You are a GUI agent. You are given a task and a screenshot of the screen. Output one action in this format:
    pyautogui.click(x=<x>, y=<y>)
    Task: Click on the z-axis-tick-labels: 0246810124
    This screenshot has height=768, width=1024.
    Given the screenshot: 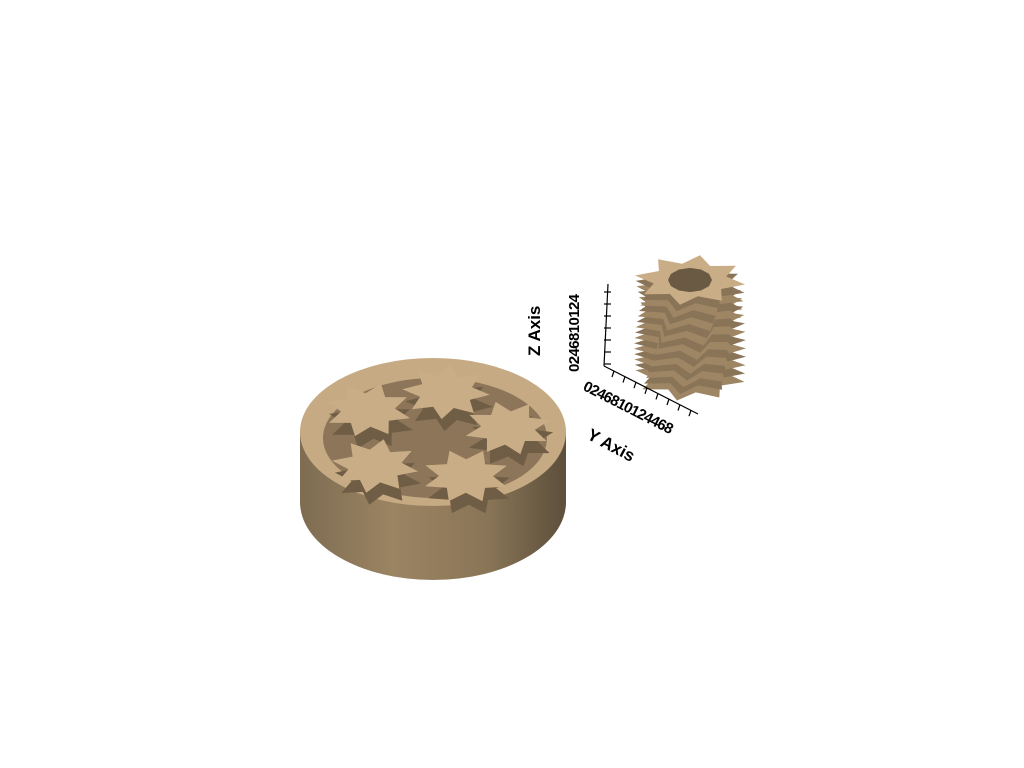 What is the action you would take?
    pyautogui.click(x=574, y=333)
    